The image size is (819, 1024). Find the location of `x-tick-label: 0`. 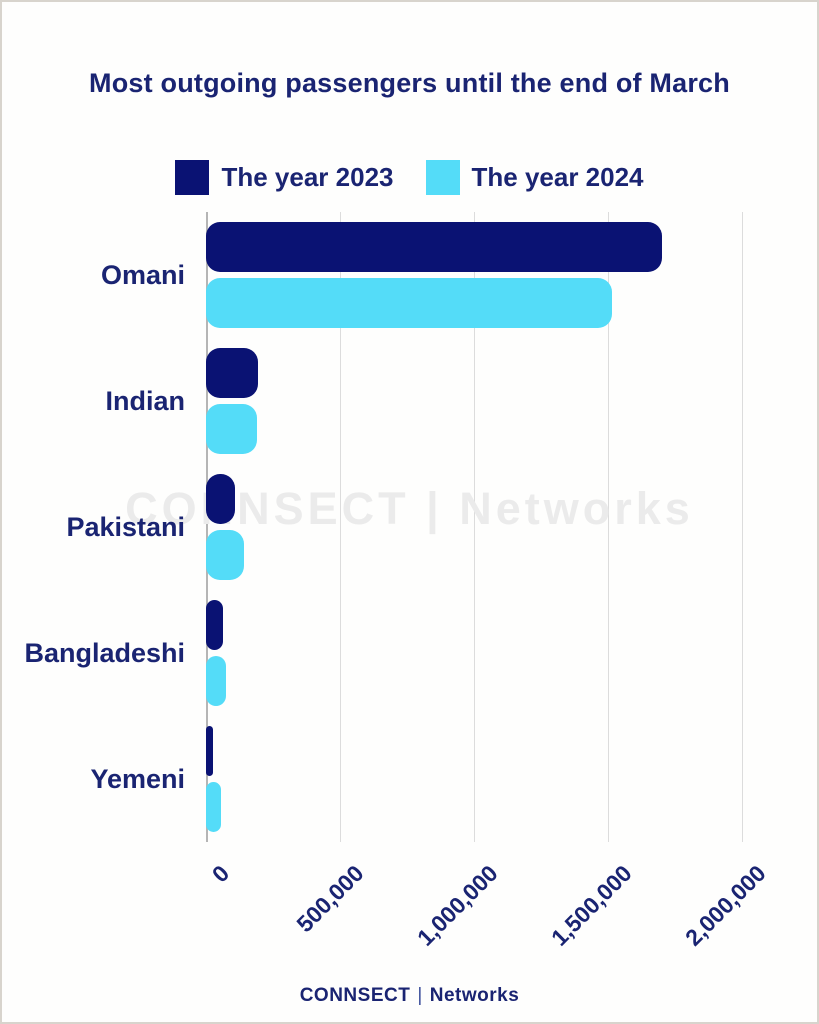

x-tick-label: 0 is located at coordinates (220, 874).